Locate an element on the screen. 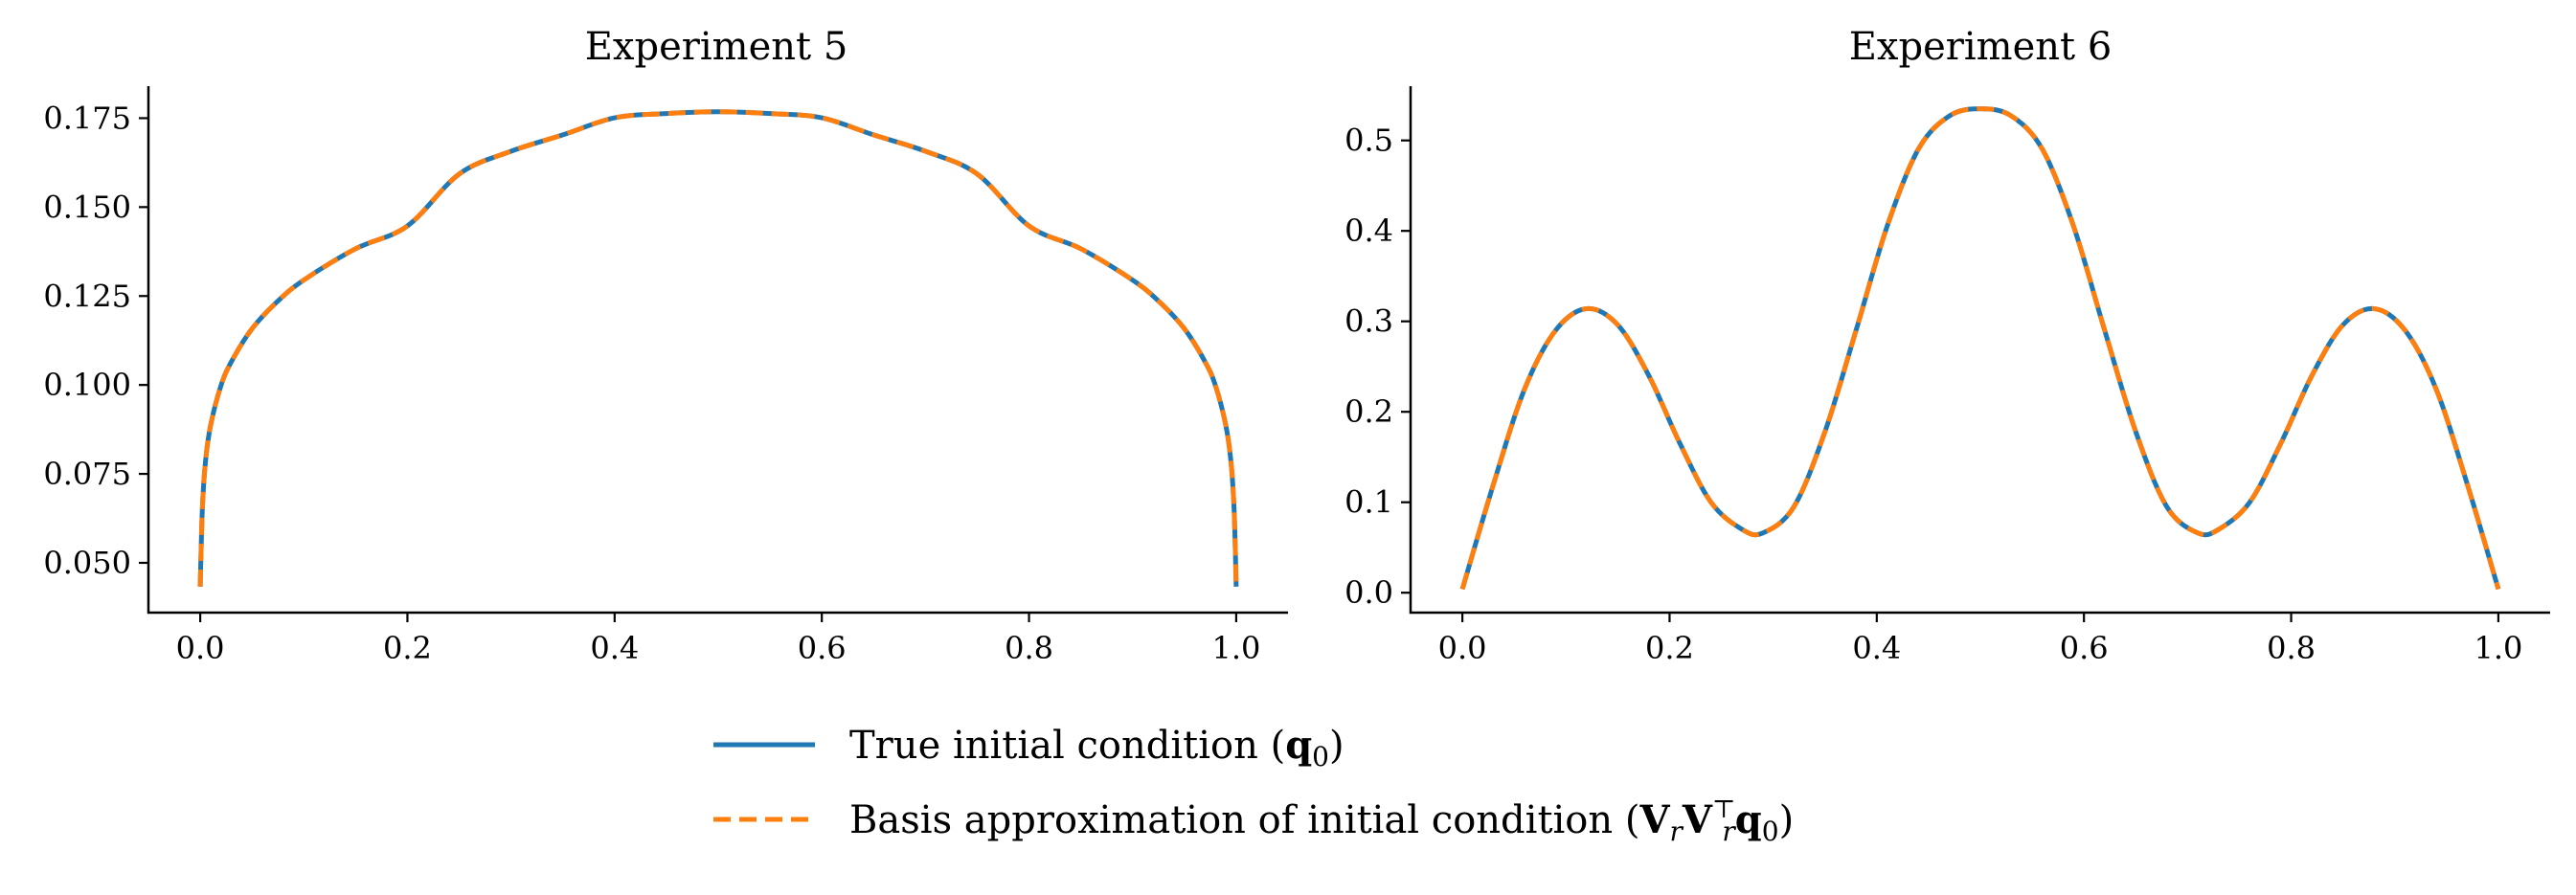 The height and width of the screenshot is (895, 2576). y-tick-label: 0.3 is located at coordinates (1368, 321).